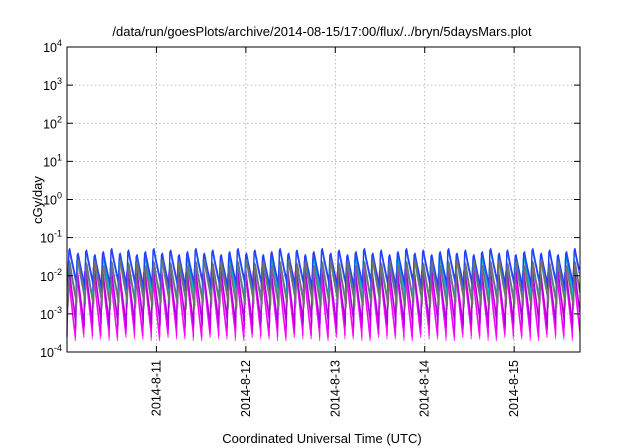  Describe the element at coordinates (321, 438) in the screenshot. I see `x-axis-label: Coordinated Universal Time (UTC)` at that location.